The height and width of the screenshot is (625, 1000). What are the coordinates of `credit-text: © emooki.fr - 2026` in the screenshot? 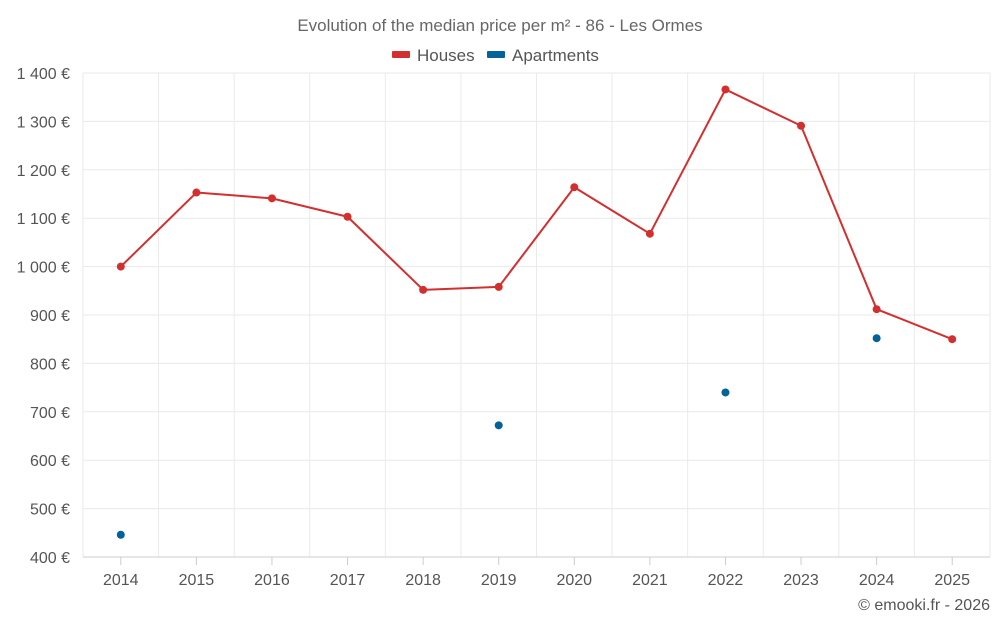 It's located at (924, 605).